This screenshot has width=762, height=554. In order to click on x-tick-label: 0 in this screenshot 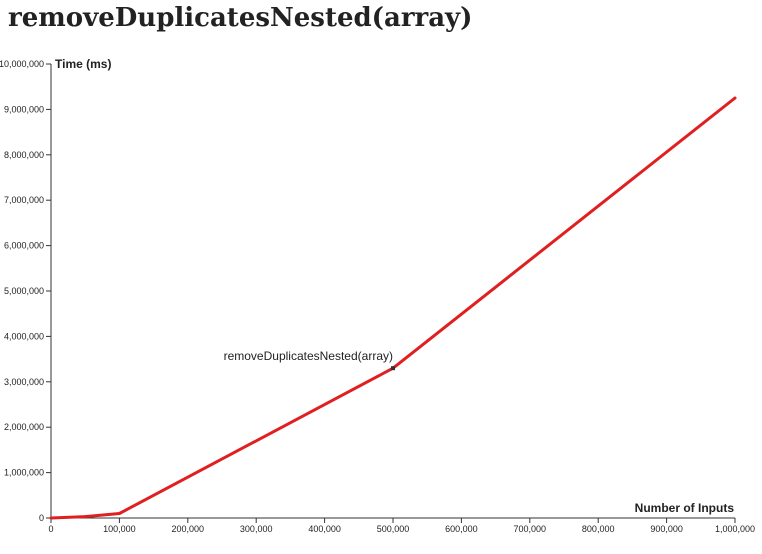, I will do `click(50, 529)`.